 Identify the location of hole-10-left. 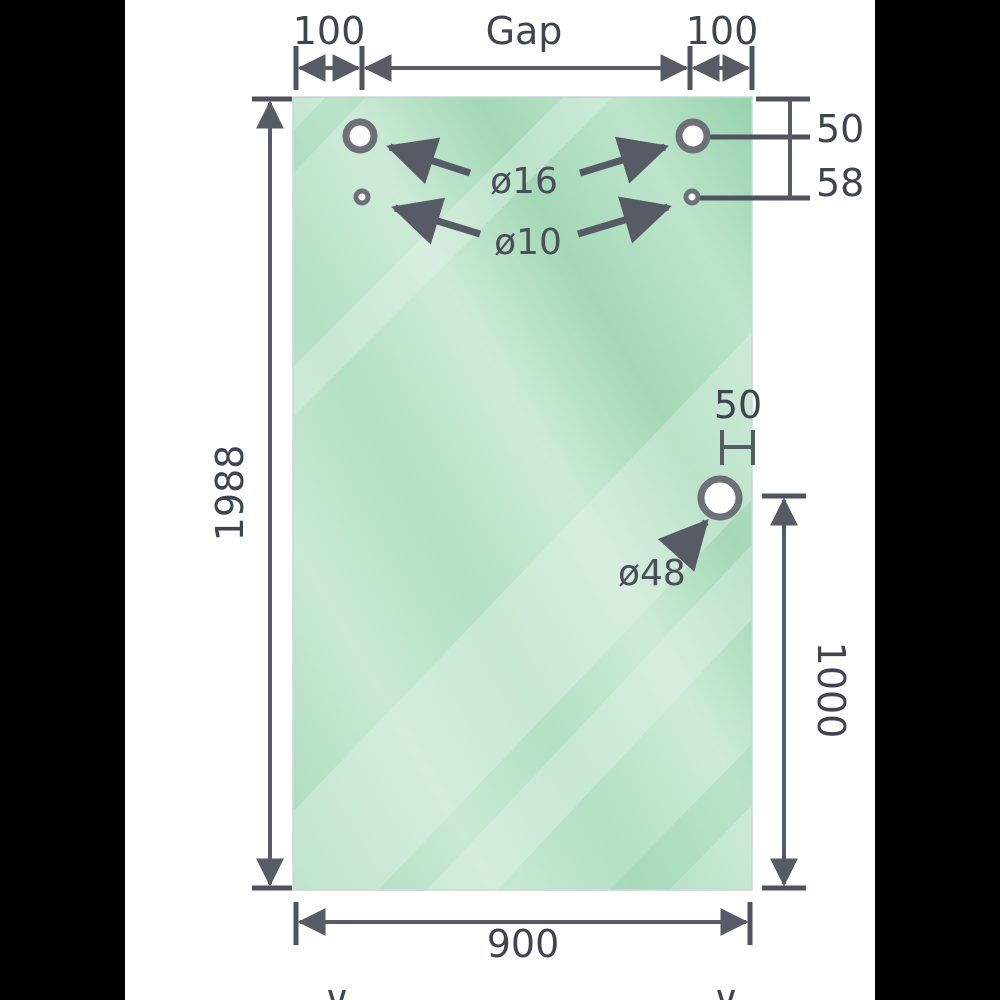
(362, 197).